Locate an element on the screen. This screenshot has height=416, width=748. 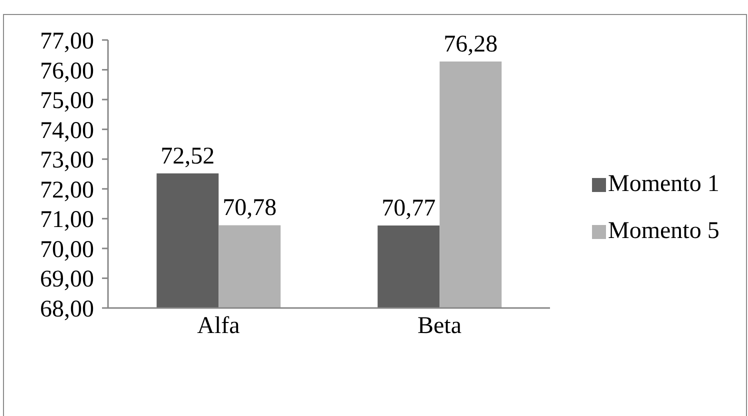
data-label: 70,77 is located at coordinates (409, 209).